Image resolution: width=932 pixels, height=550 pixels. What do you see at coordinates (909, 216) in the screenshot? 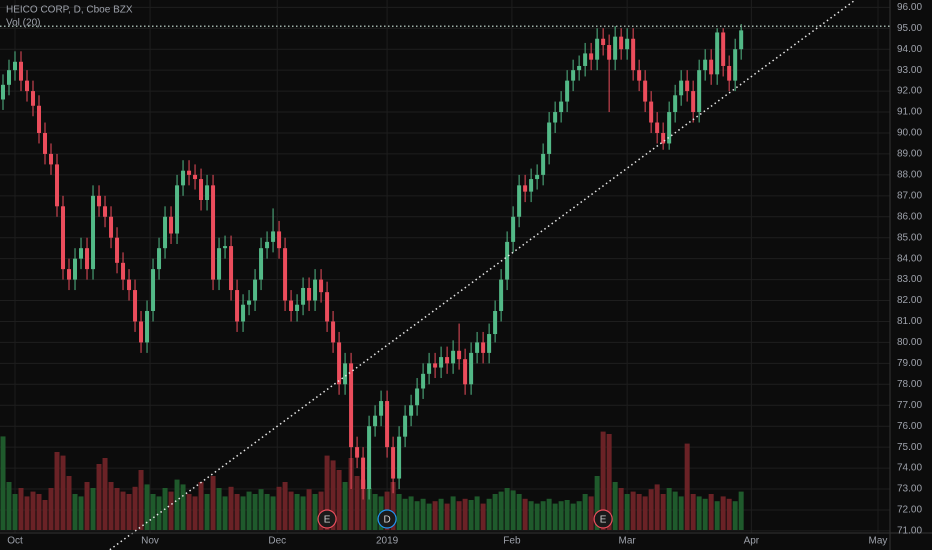
I see `y-tick-label: 86.00` at bounding box center [909, 216].